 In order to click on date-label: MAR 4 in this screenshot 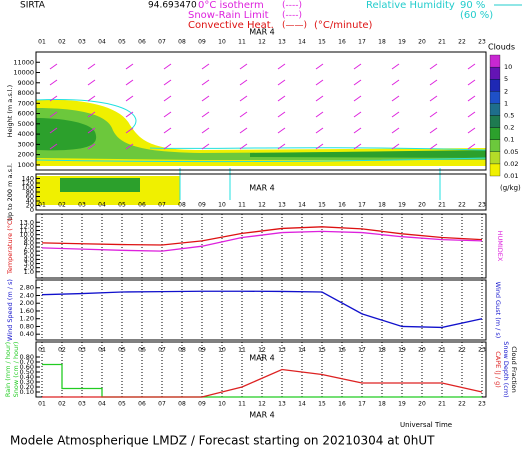, I will do `click(262, 415)`.